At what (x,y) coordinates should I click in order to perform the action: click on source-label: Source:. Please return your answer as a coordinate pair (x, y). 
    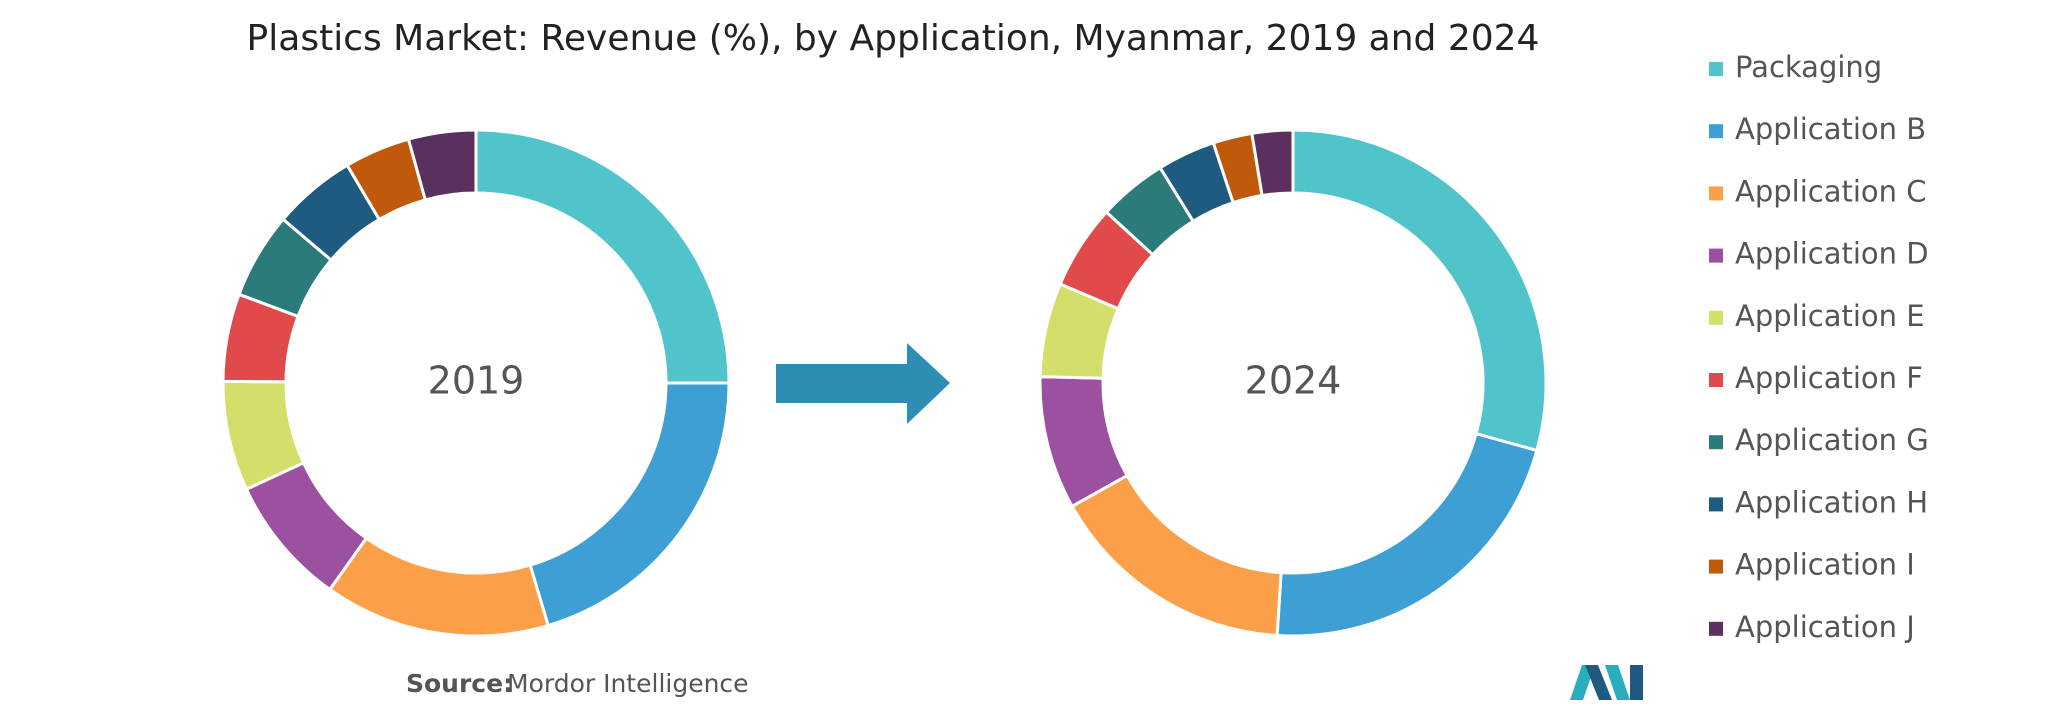
    Looking at the image, I should click on (459, 683).